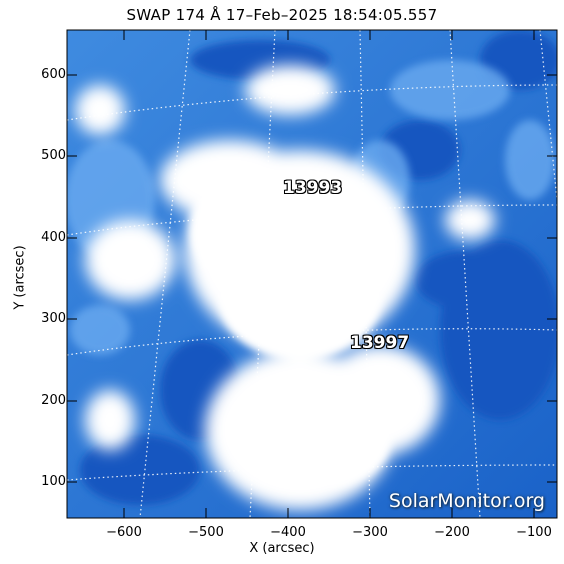 The image size is (564, 564). What do you see at coordinates (380, 343) in the screenshot?
I see `active-region-label-13997: 13997` at bounding box center [380, 343].